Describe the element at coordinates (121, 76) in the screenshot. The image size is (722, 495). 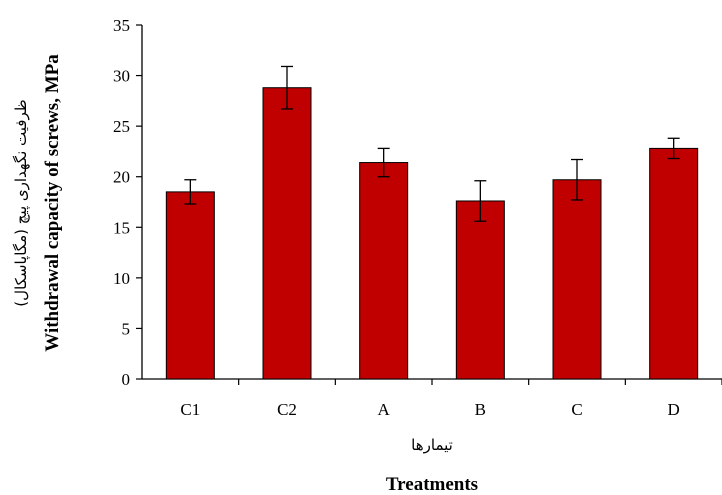
I see `y-tick-label: 30` at that location.